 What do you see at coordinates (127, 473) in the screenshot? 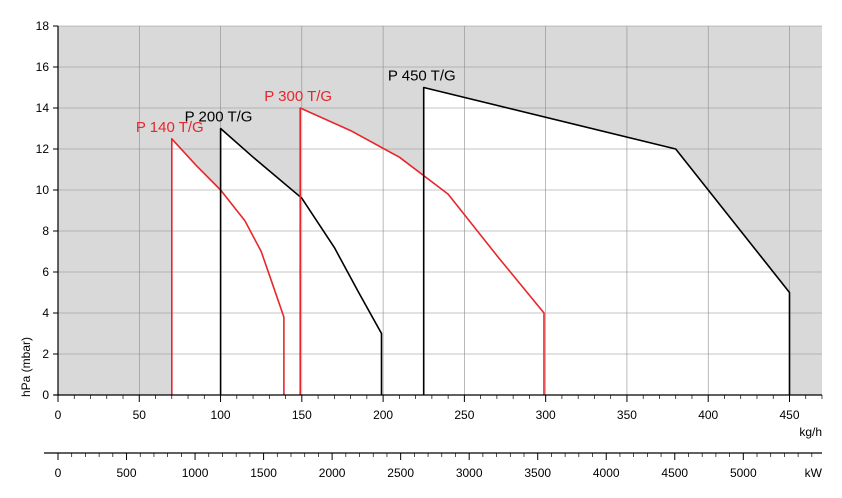
I see `secondary-tick-label: 500` at bounding box center [127, 473].